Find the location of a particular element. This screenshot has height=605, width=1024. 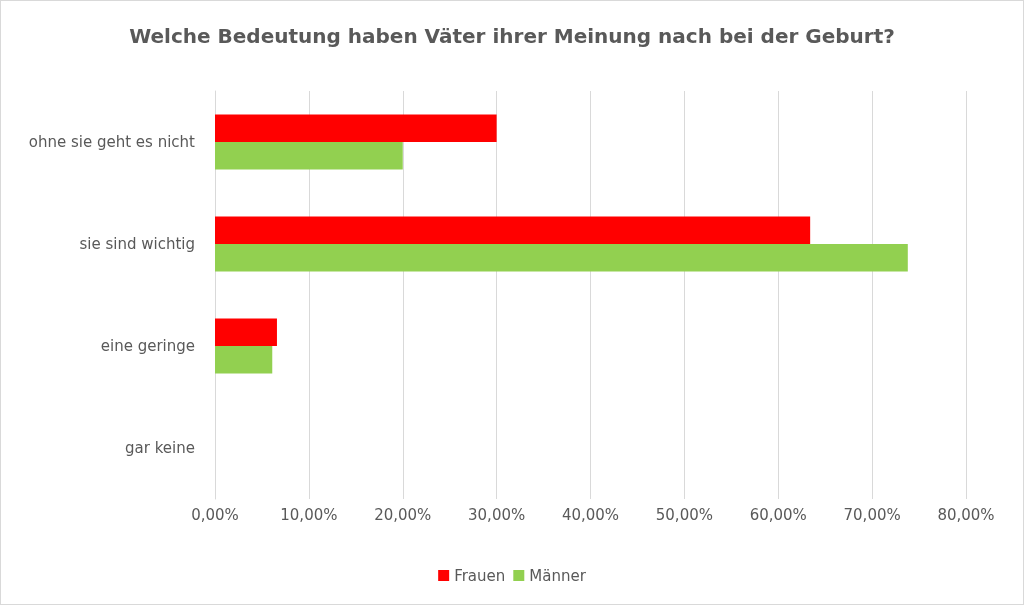

x-tick-label: 60,00% is located at coordinates (778, 514).